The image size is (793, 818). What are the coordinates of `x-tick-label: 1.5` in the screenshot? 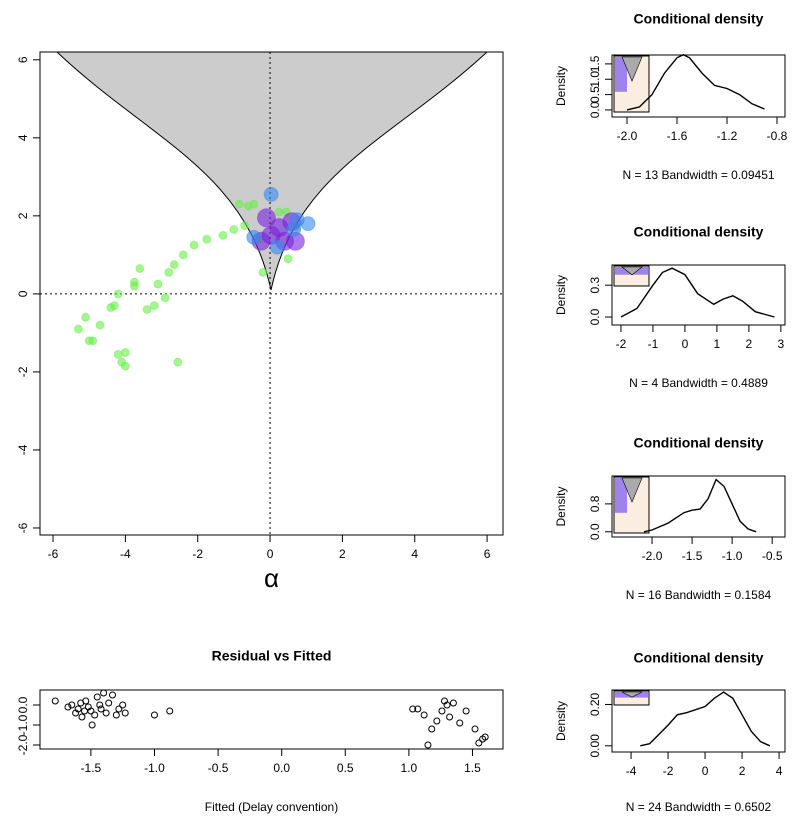 It's located at (472, 768).